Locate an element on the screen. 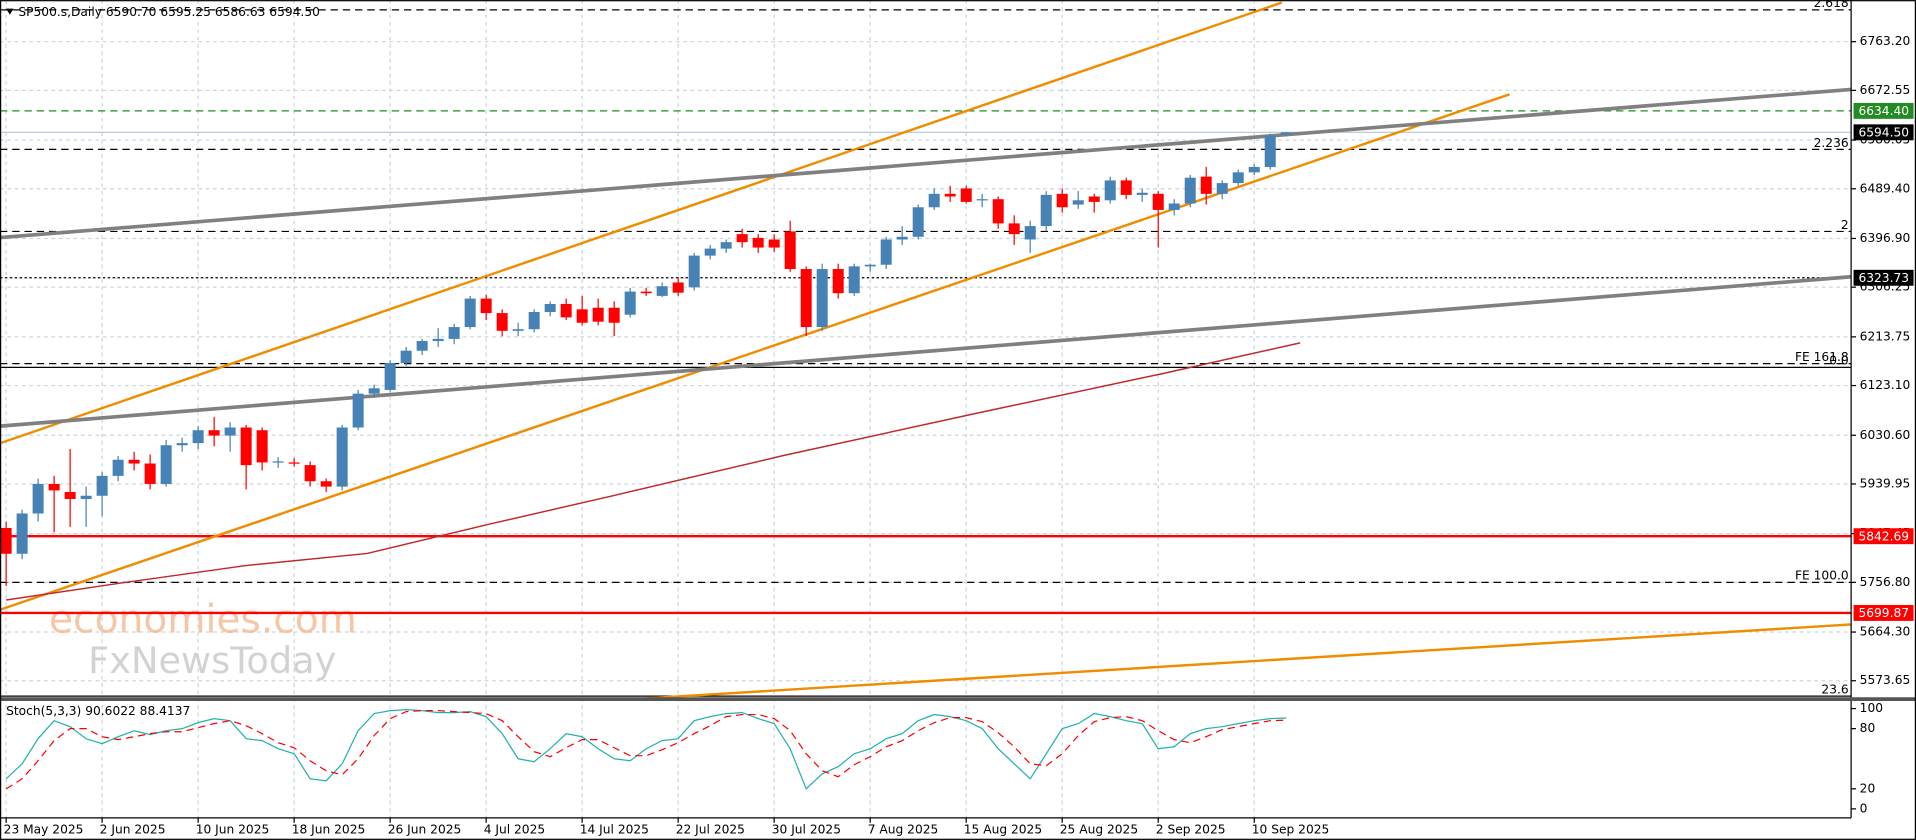 This screenshot has height=840, width=1916. level-label: 2.236 is located at coordinates (1831, 143).